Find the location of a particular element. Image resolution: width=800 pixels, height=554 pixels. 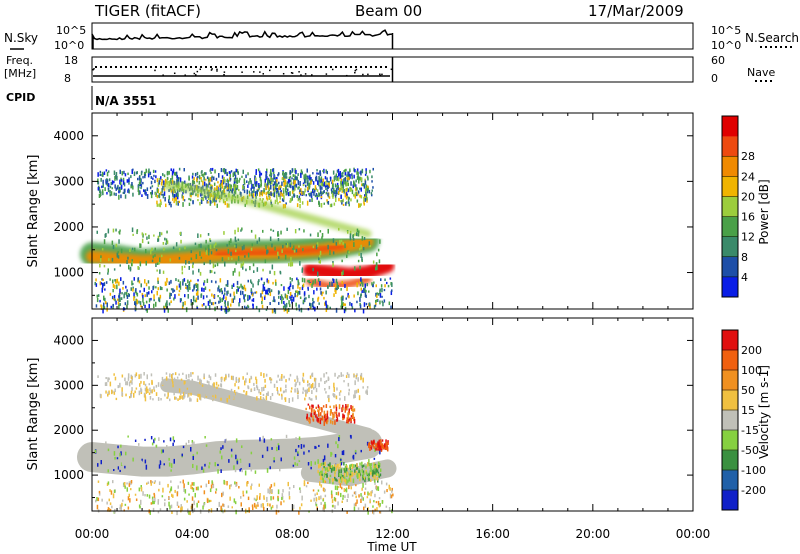

colorbar-swatch is located at coordinates (730, 186).